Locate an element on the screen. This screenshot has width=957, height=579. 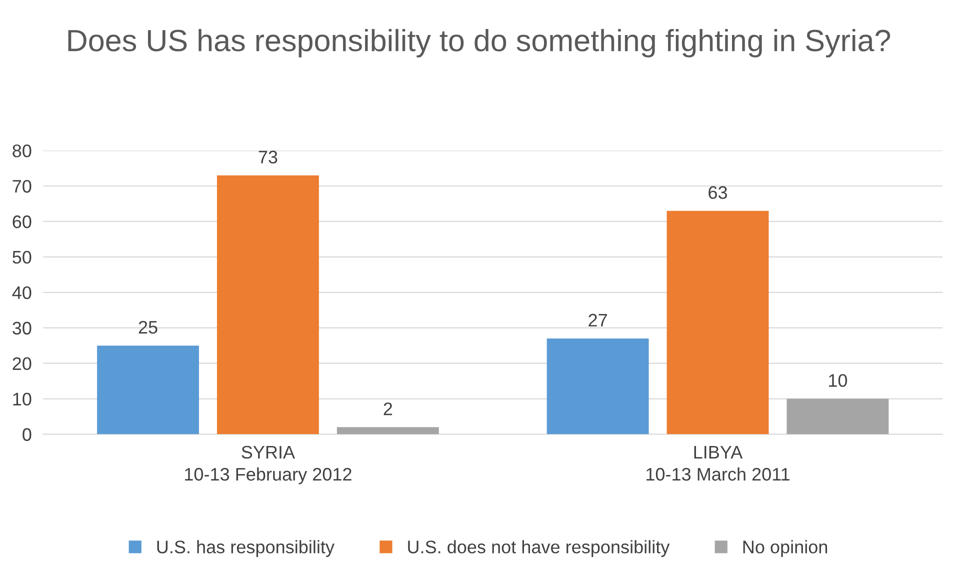
legend-label: U.S. has responsibility is located at coordinates (245, 548).